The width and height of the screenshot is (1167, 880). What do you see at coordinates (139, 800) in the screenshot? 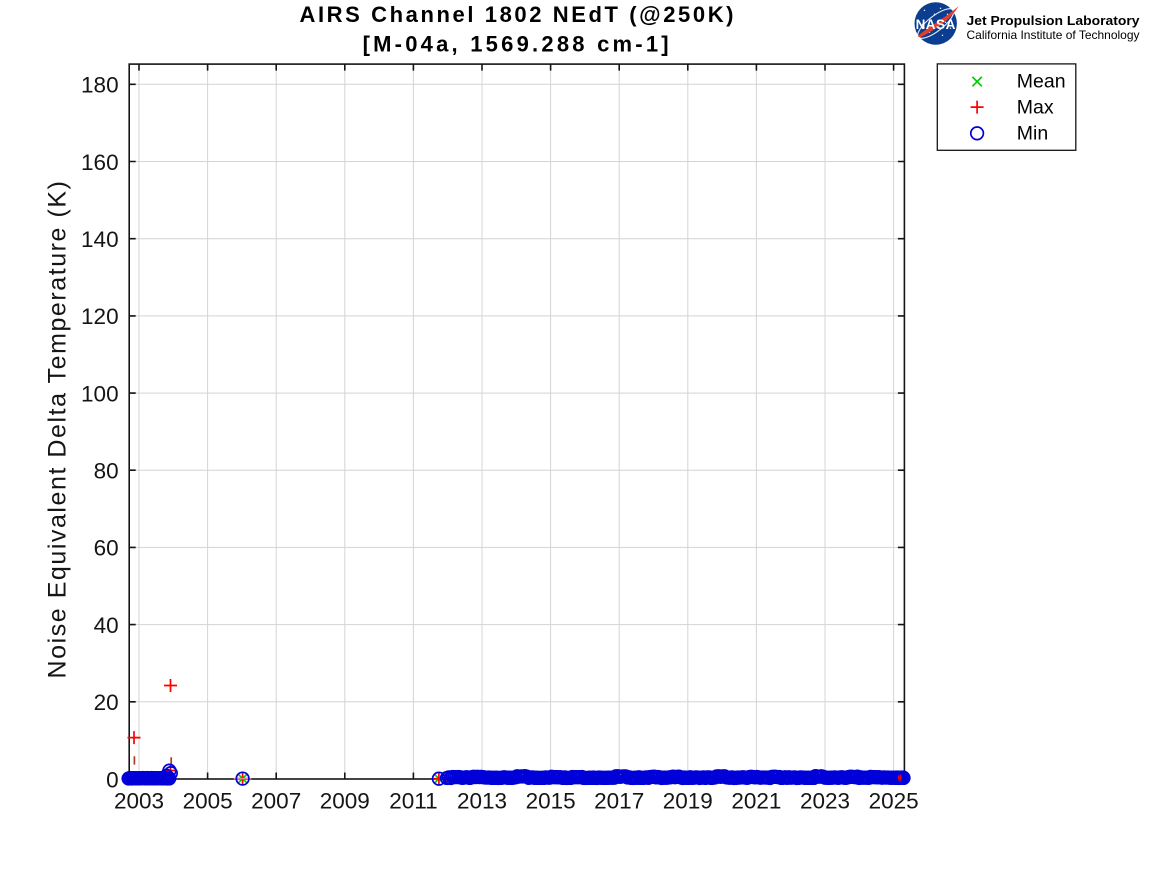
I see `svg-text: 2003` at bounding box center [139, 800].